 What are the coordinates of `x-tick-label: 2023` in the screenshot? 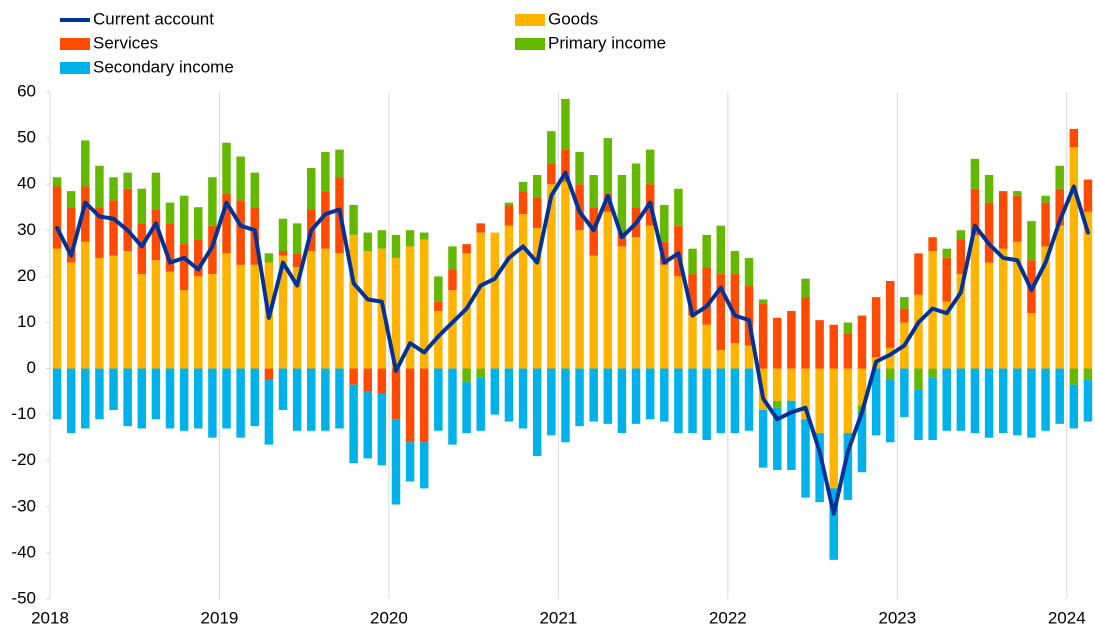 It's located at (897, 617).